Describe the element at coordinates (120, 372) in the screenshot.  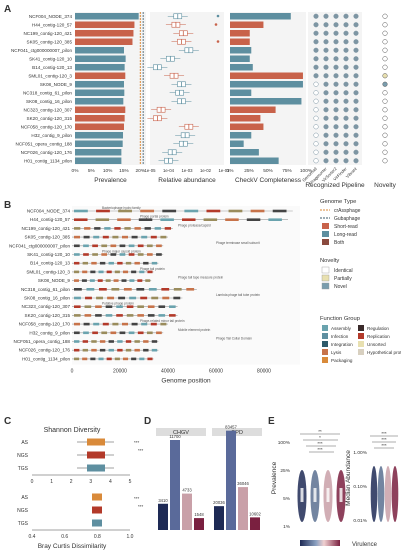
I see `genome-tick: 20000` at that location.